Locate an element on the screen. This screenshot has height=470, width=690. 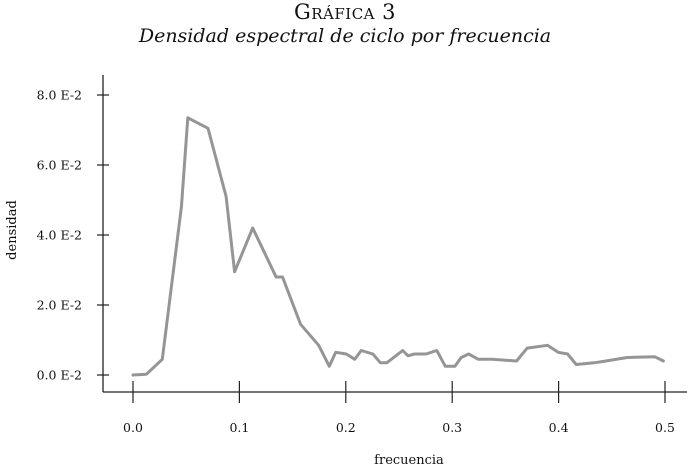
x-tick-label: 0.0 is located at coordinates (133, 427).